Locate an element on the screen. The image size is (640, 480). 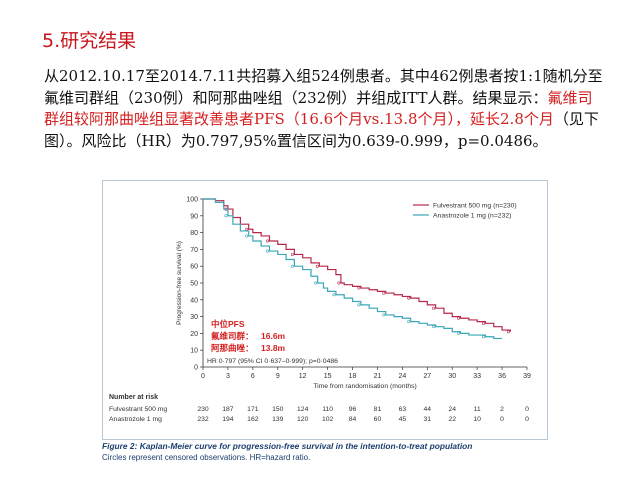
legend-label: Fulvestrant 500 mg (n=230) is located at coordinates (475, 206).